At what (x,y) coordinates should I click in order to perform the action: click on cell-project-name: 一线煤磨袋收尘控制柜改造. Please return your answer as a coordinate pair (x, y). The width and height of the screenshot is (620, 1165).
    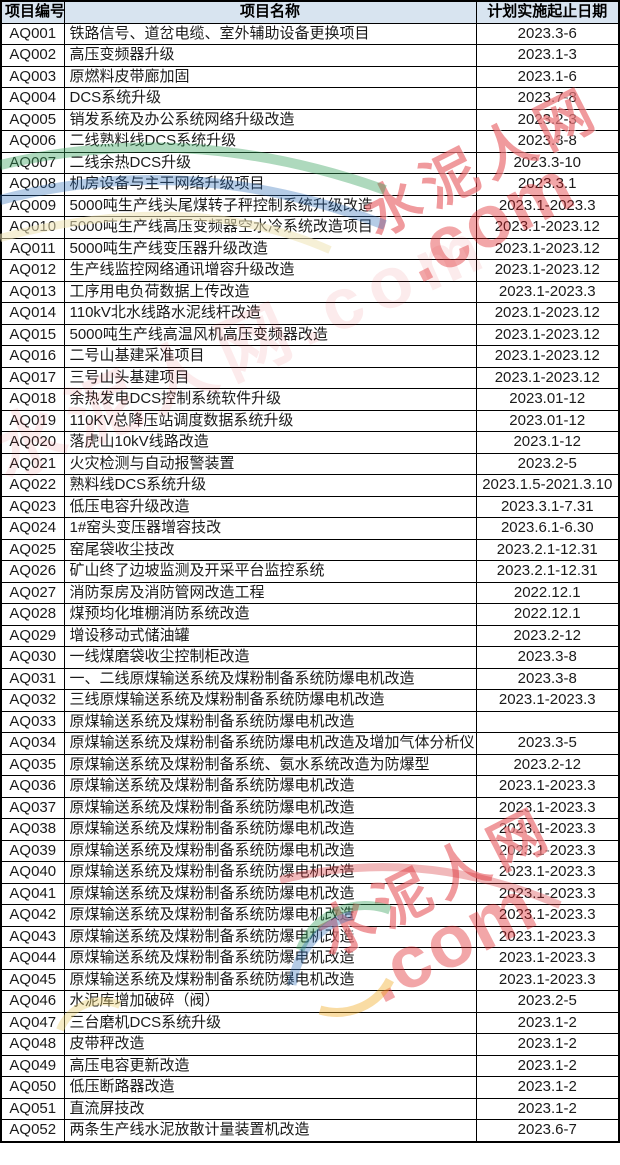
    Looking at the image, I should click on (270, 657).